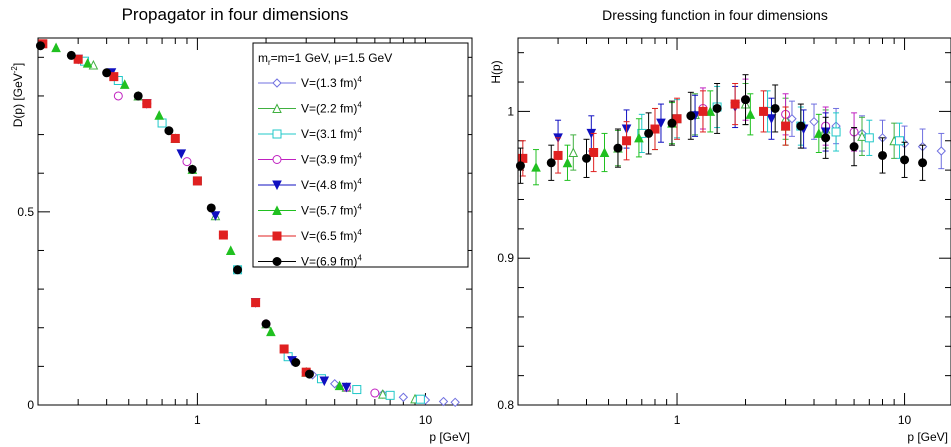 This screenshot has width=951, height=447. What do you see at coordinates (329, 185) in the screenshot?
I see `legend-label-text: V=(4.8 fm)` at bounding box center [329, 185].